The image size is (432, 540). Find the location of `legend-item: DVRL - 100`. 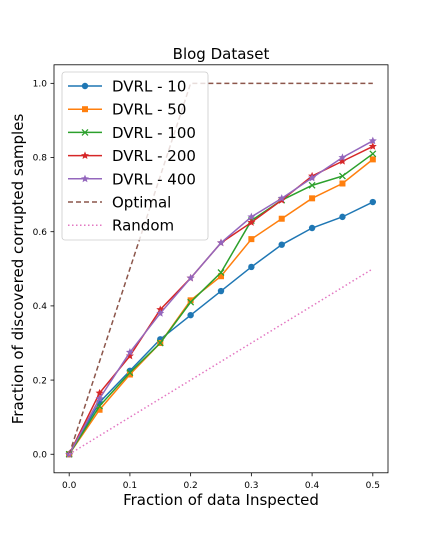

legend-item: DVRL - 100 is located at coordinates (132, 133).